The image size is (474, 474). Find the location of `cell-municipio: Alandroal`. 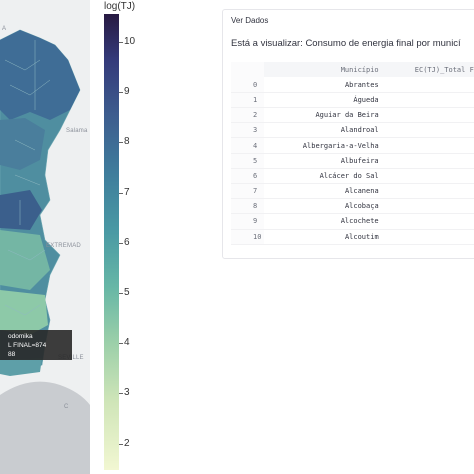

cell-municipio: Alandroal is located at coordinates (359, 130).